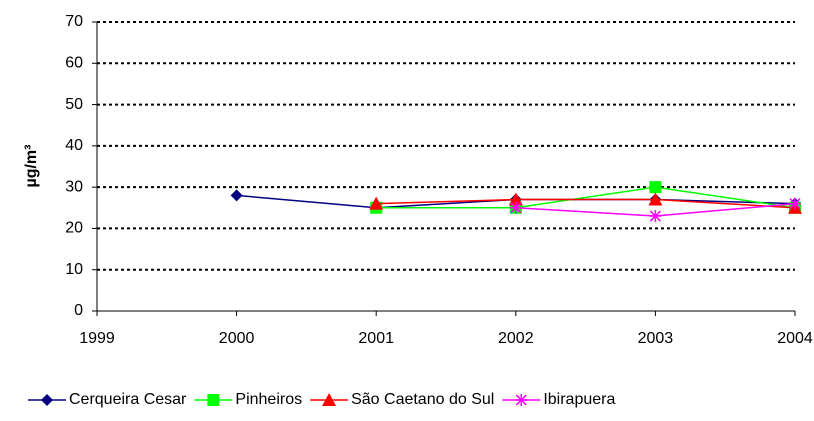 The width and height of the screenshot is (814, 421). What do you see at coordinates (74, 145) in the screenshot?
I see `y-tick-label: 40` at bounding box center [74, 145].